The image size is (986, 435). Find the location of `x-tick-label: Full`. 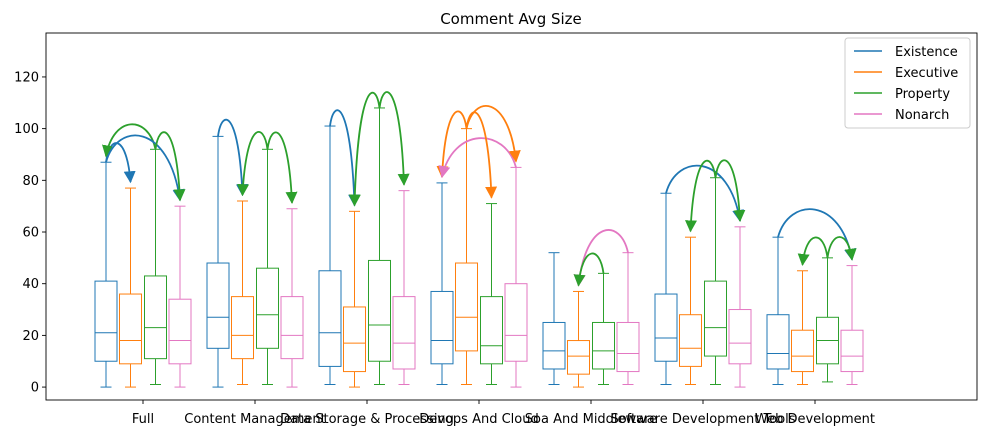

x-tick-label: Full is located at coordinates (143, 419).